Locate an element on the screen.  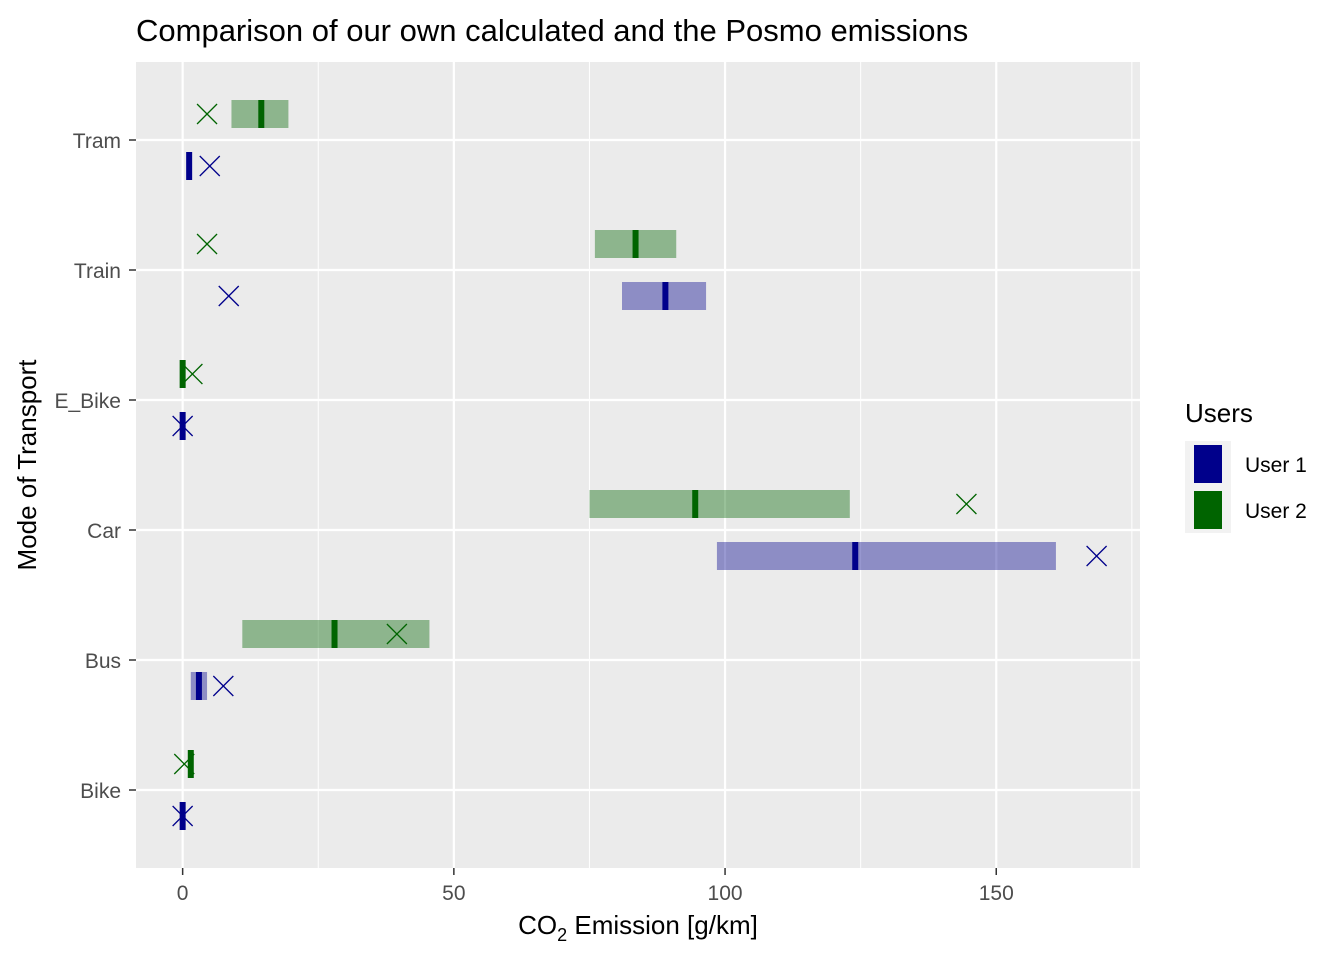
y-axis-title: Mode of Transport is located at coordinates (27, 465).